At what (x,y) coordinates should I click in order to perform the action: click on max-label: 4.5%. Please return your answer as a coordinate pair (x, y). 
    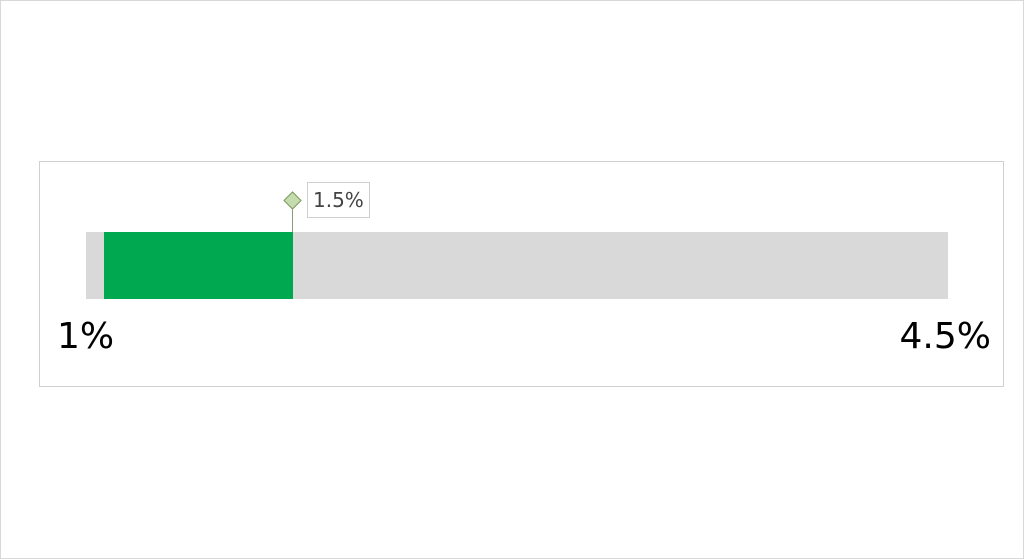
    Looking at the image, I should click on (945, 336).